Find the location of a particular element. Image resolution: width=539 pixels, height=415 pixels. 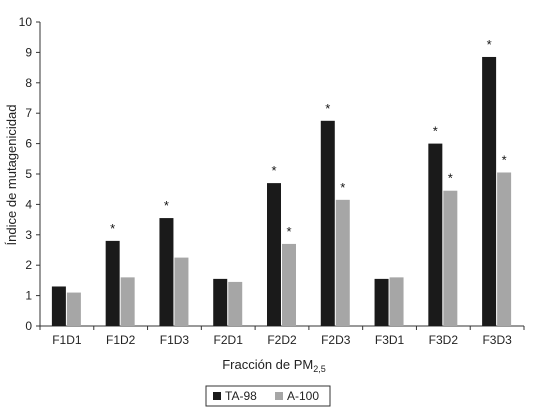

legend-label: A-100 is located at coordinates (303, 396).